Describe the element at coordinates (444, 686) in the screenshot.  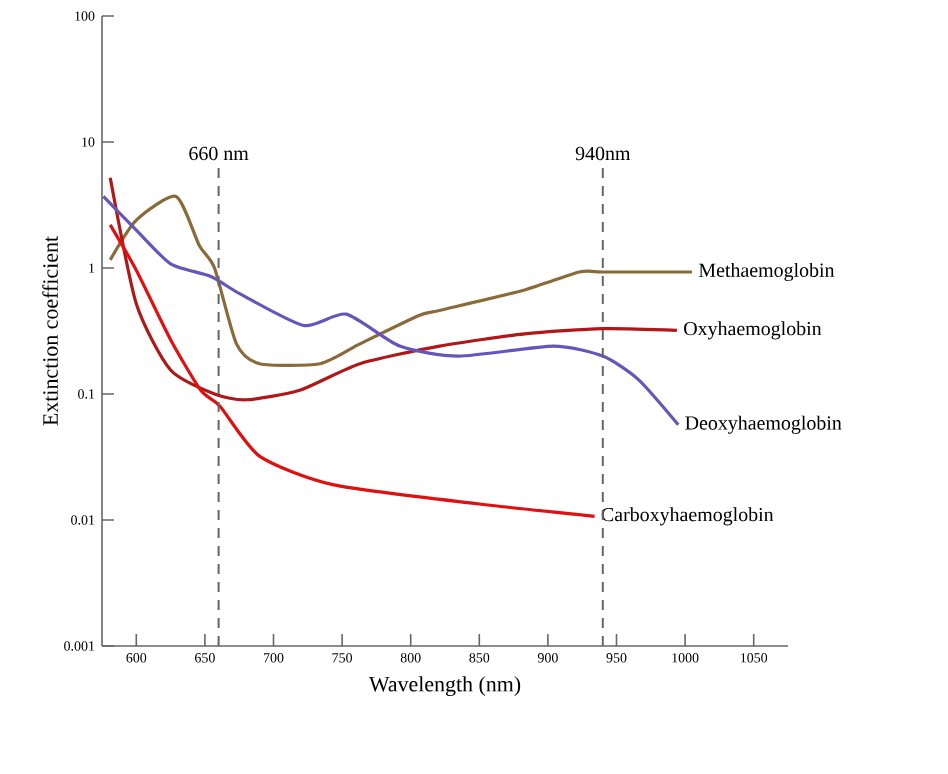
I see `x-axis-title: Wavelength (nm)` at that location.